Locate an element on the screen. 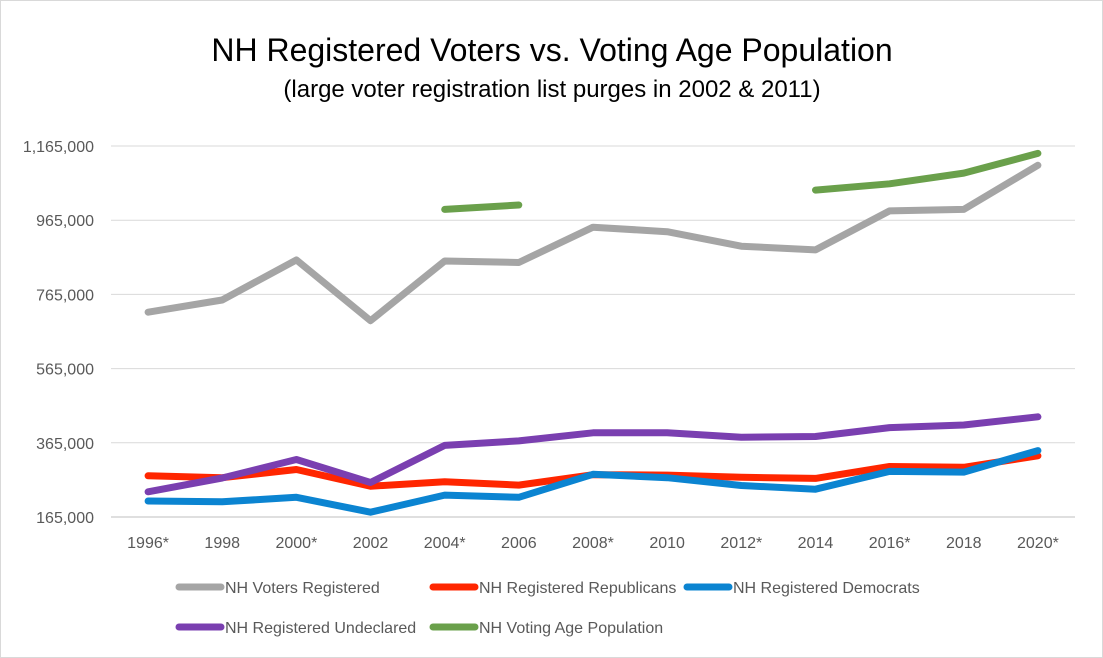  legend-item: NH Voters Registered is located at coordinates (277, 588).